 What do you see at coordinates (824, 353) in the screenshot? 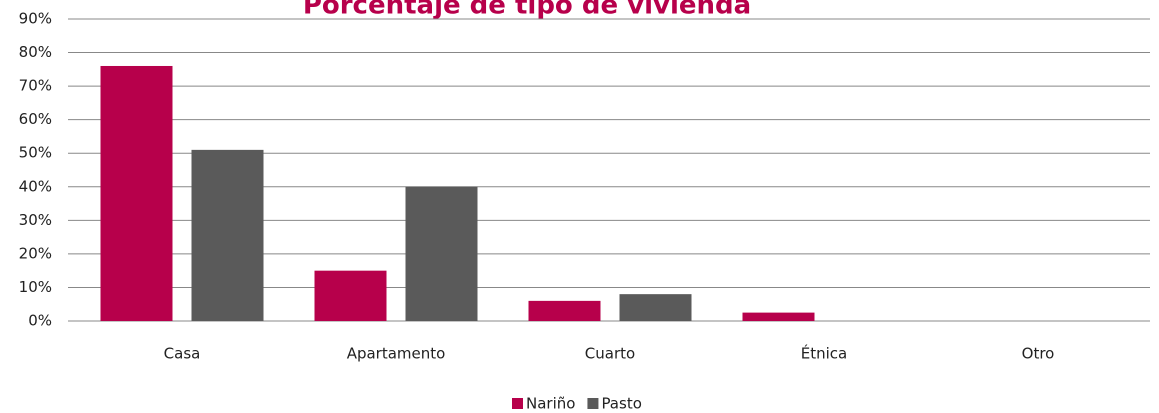
I see `x-tick-label: Étnica` at bounding box center [824, 353].